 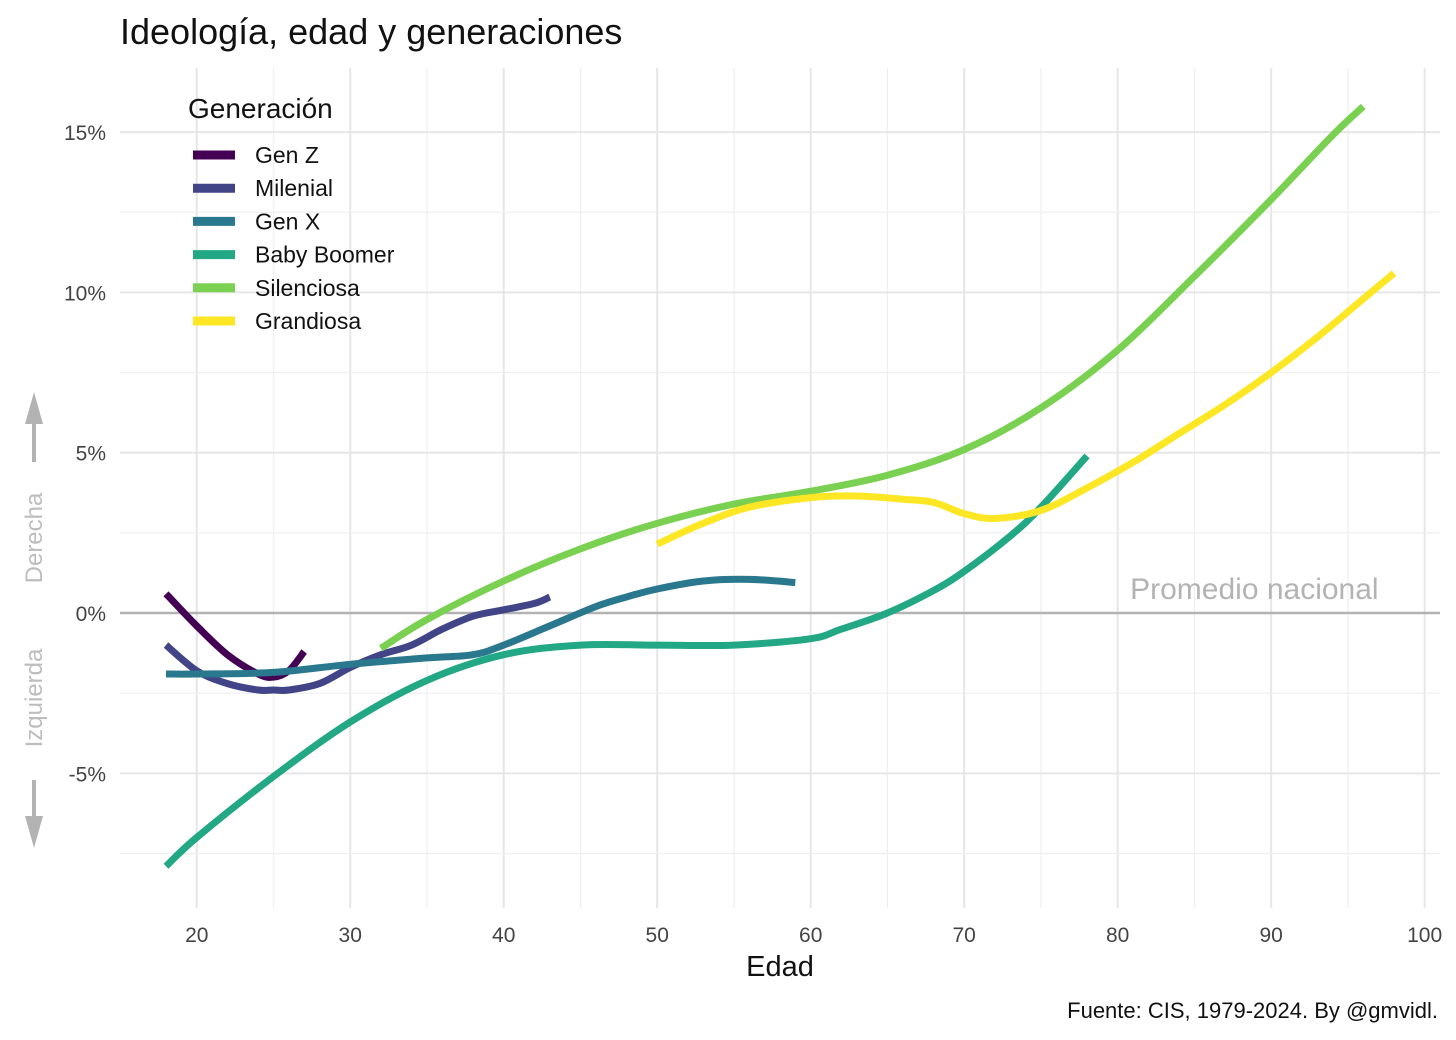 I want to click on legend-item: Gen X, so click(x=256, y=221).